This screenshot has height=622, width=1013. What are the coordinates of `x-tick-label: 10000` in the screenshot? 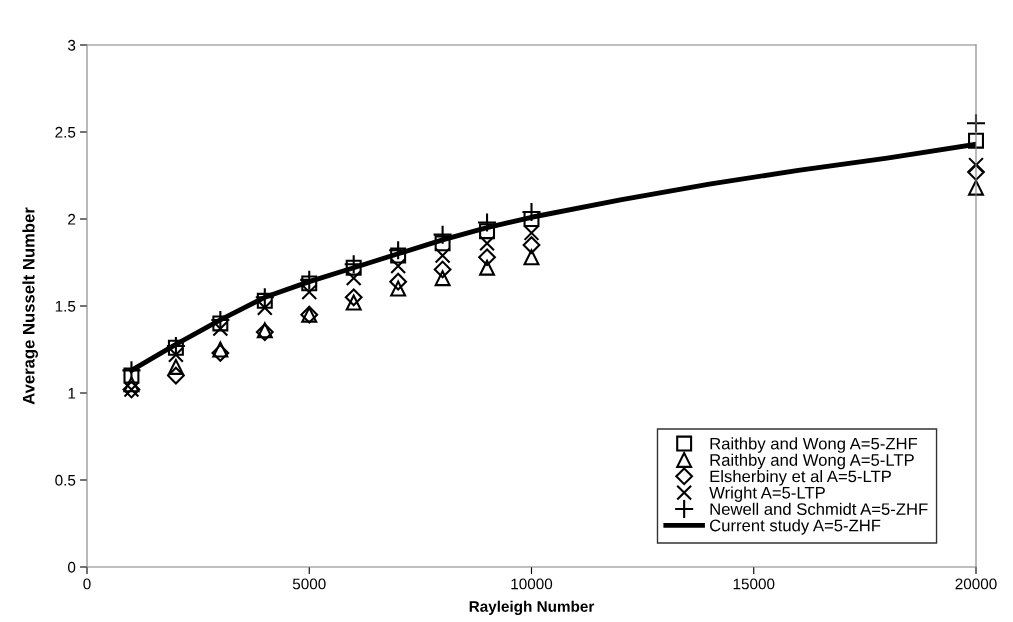 It's located at (532, 584).